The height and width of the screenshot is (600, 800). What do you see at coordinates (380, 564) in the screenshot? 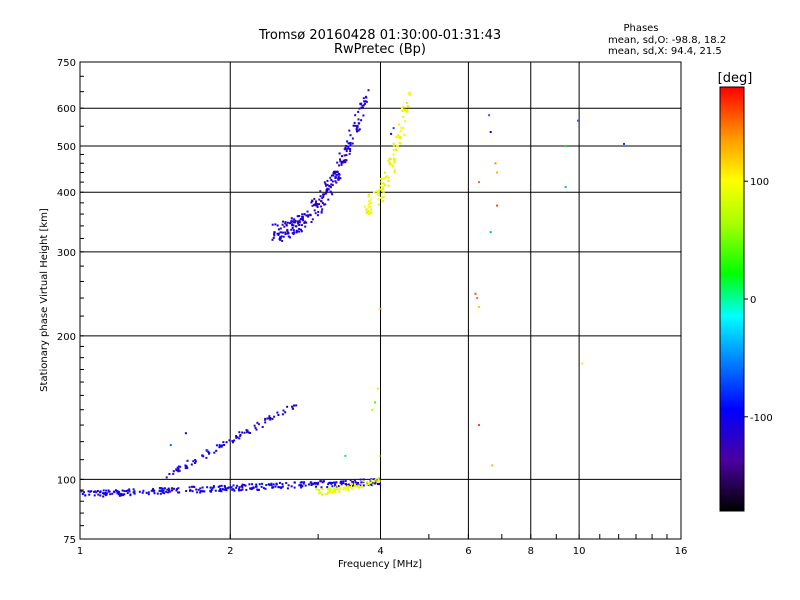
I see `x-axis-label: Frequency [MHz]` at bounding box center [380, 564].